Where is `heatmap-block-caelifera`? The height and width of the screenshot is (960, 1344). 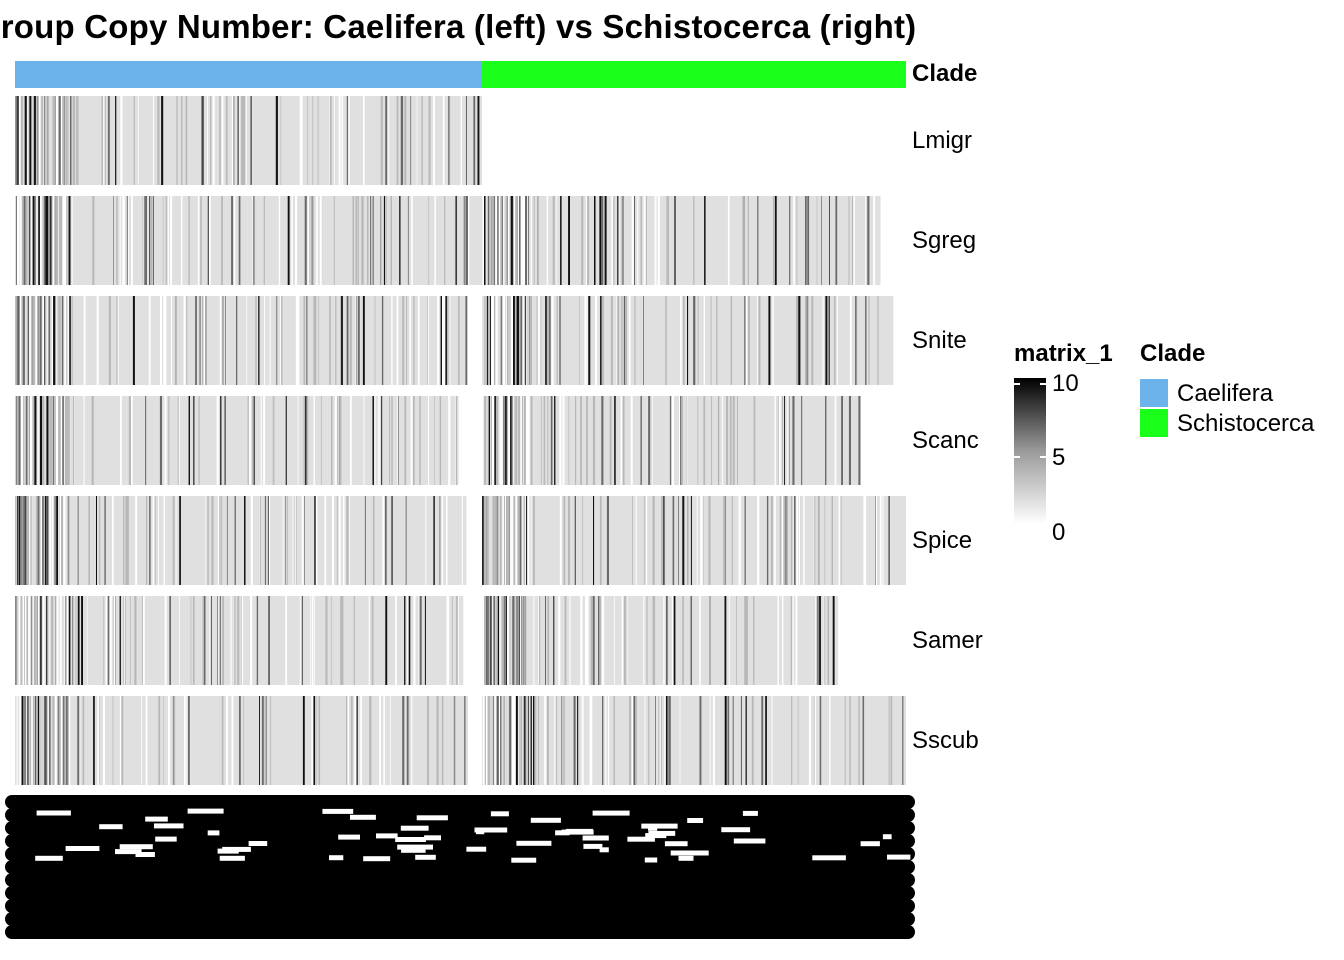 heatmap-block-caelifera is located at coordinates (241, 540).